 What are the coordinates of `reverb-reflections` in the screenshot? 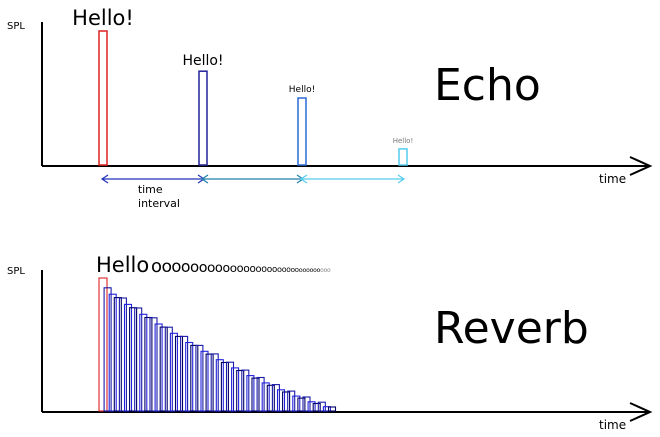 It's located at (217, 344).